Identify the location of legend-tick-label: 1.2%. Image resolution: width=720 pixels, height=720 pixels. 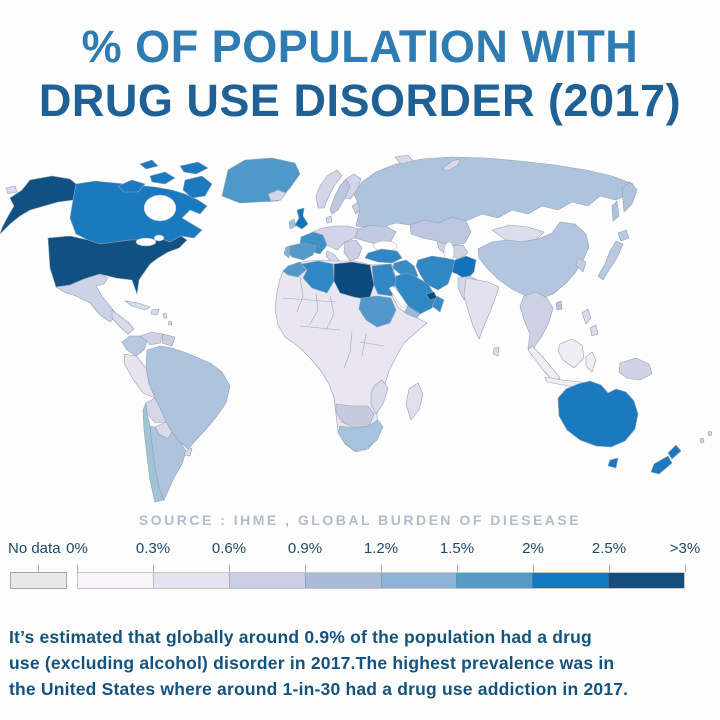
(381, 548).